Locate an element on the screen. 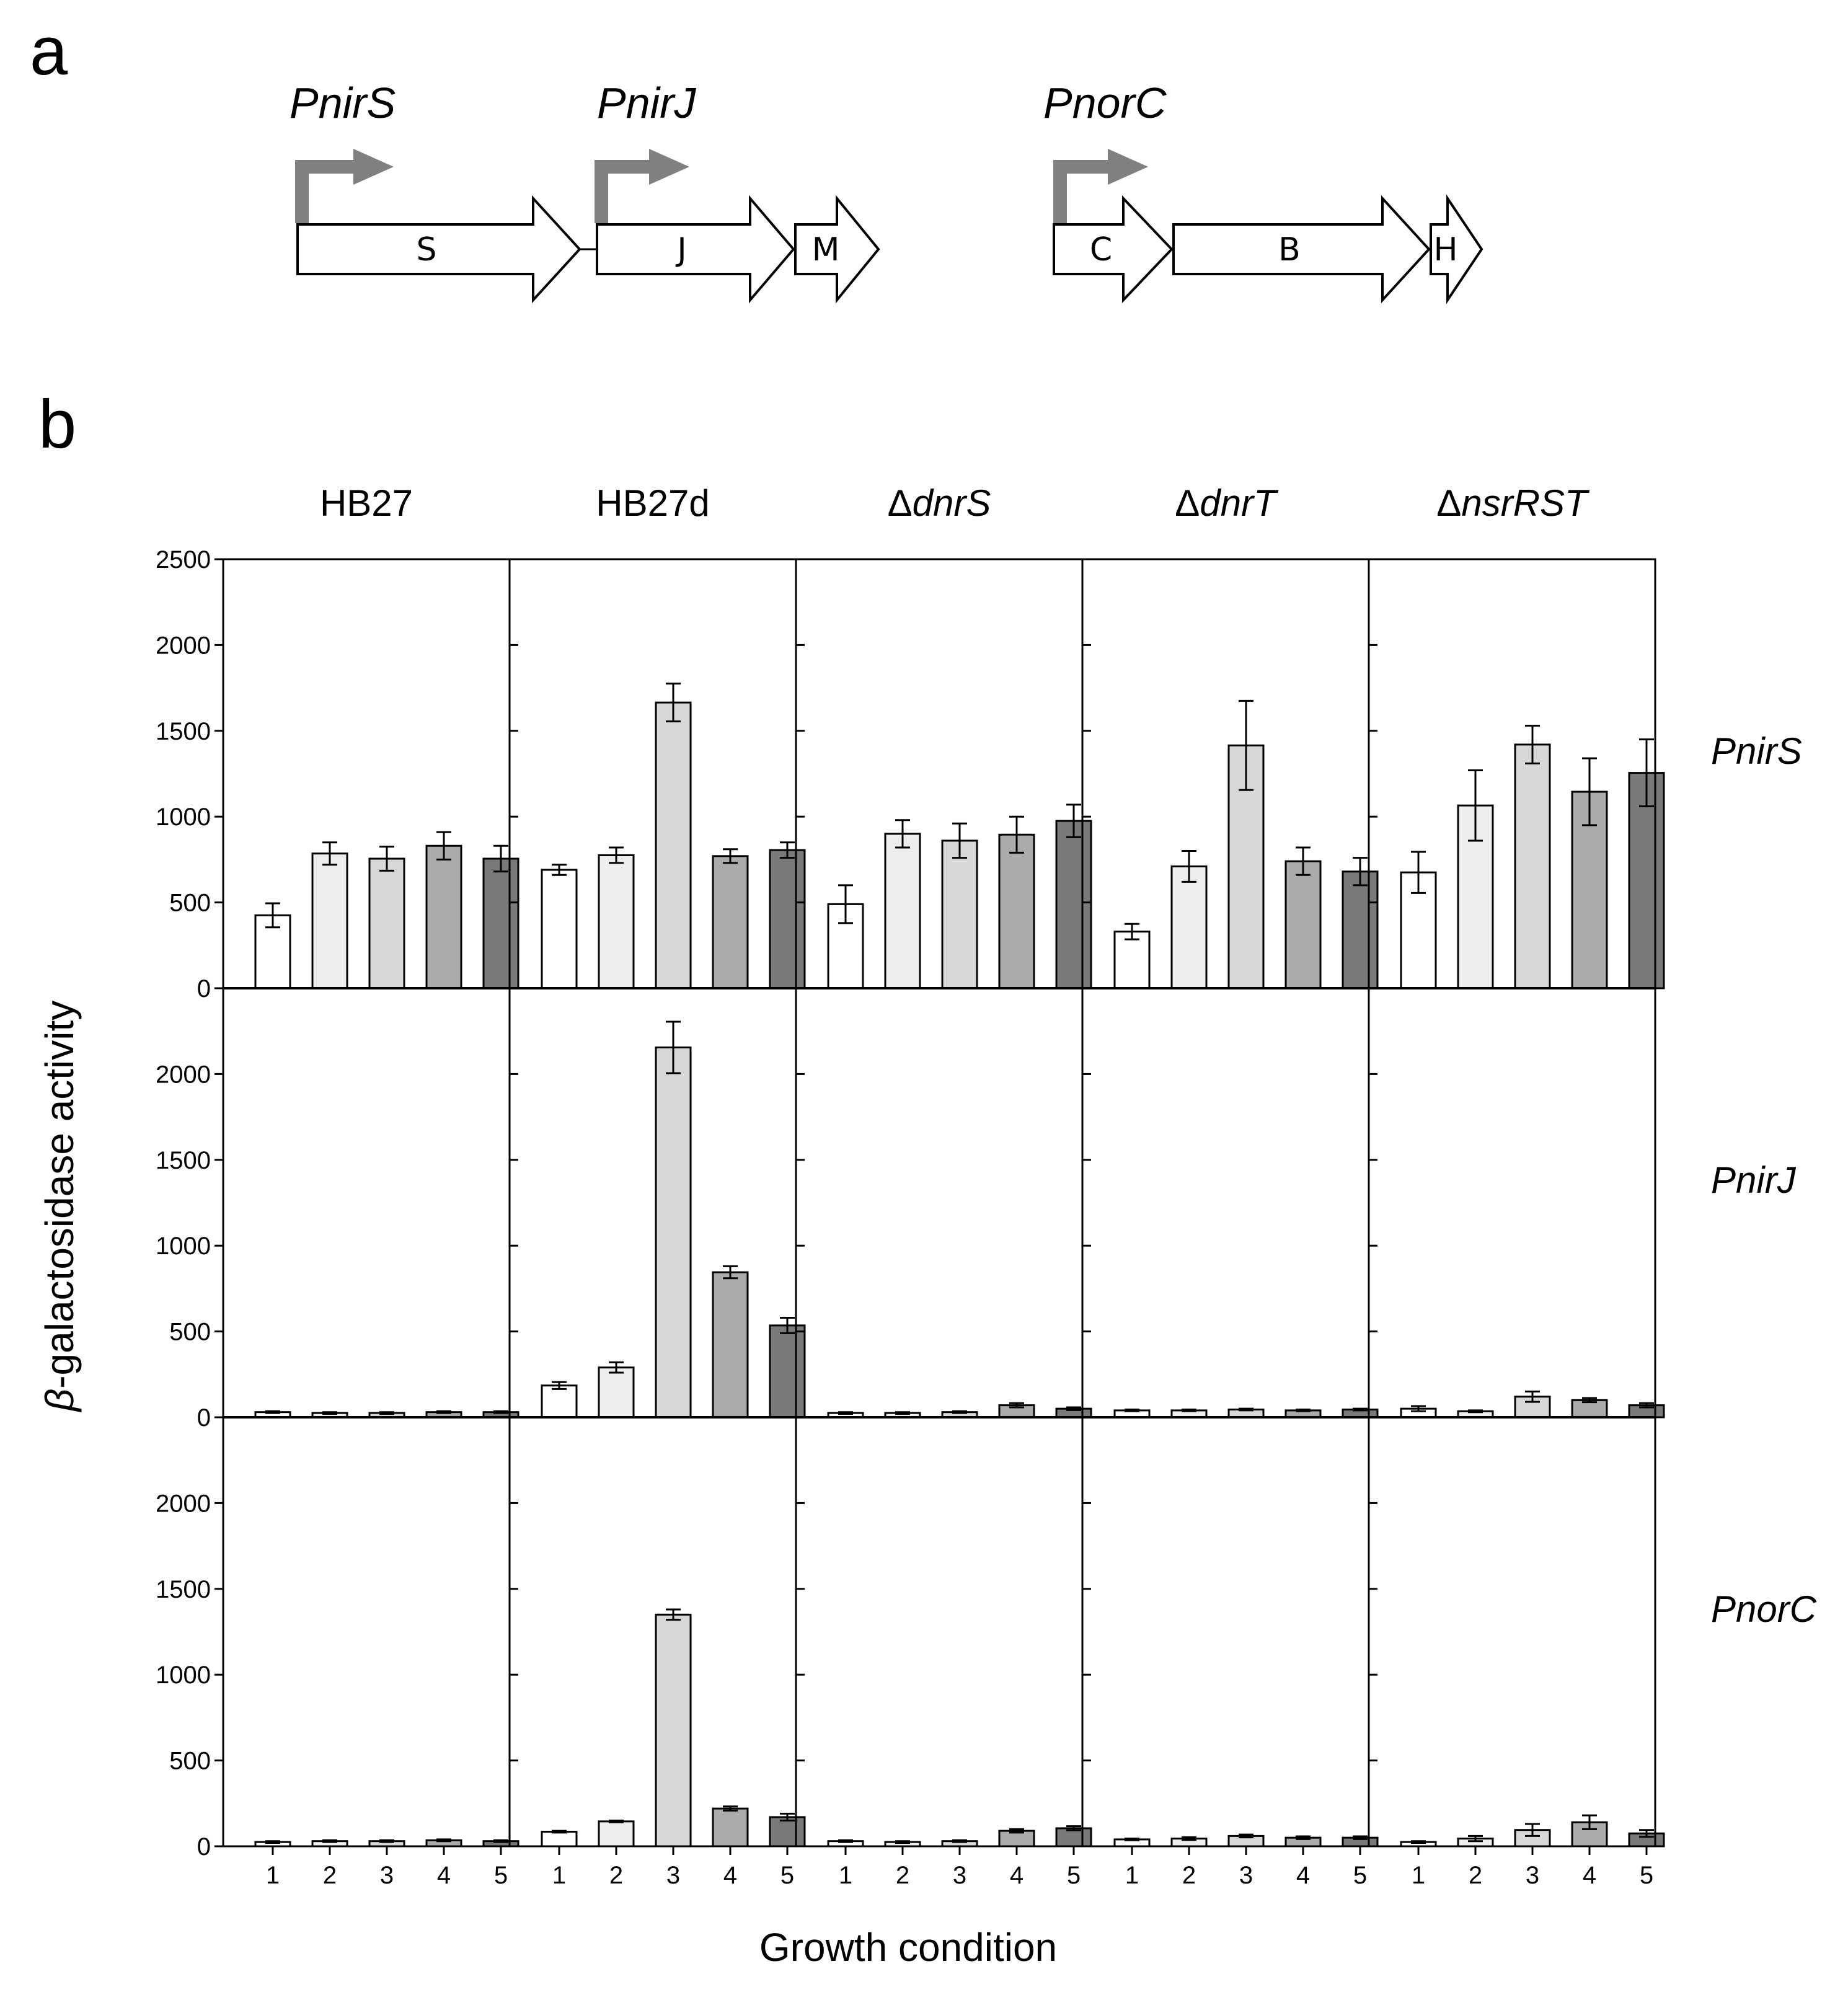  panel-a-label: a is located at coordinates (49, 51).